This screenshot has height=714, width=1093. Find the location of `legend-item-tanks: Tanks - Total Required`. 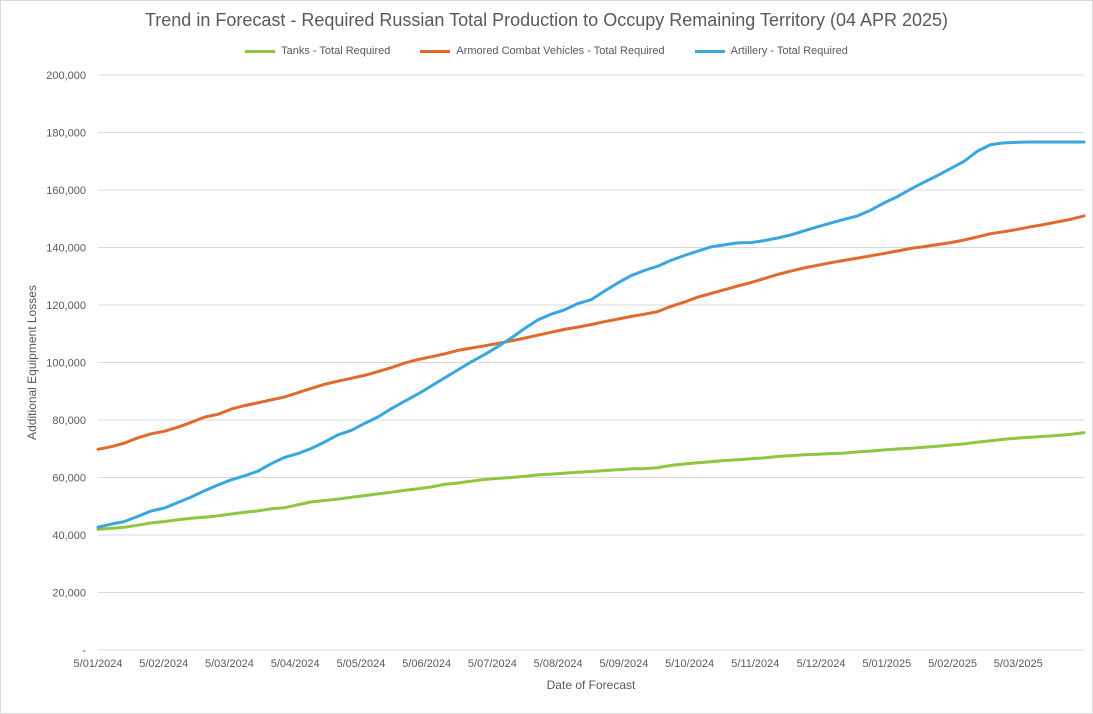

legend-item-tanks: Tanks - Total Required is located at coordinates (317, 51).